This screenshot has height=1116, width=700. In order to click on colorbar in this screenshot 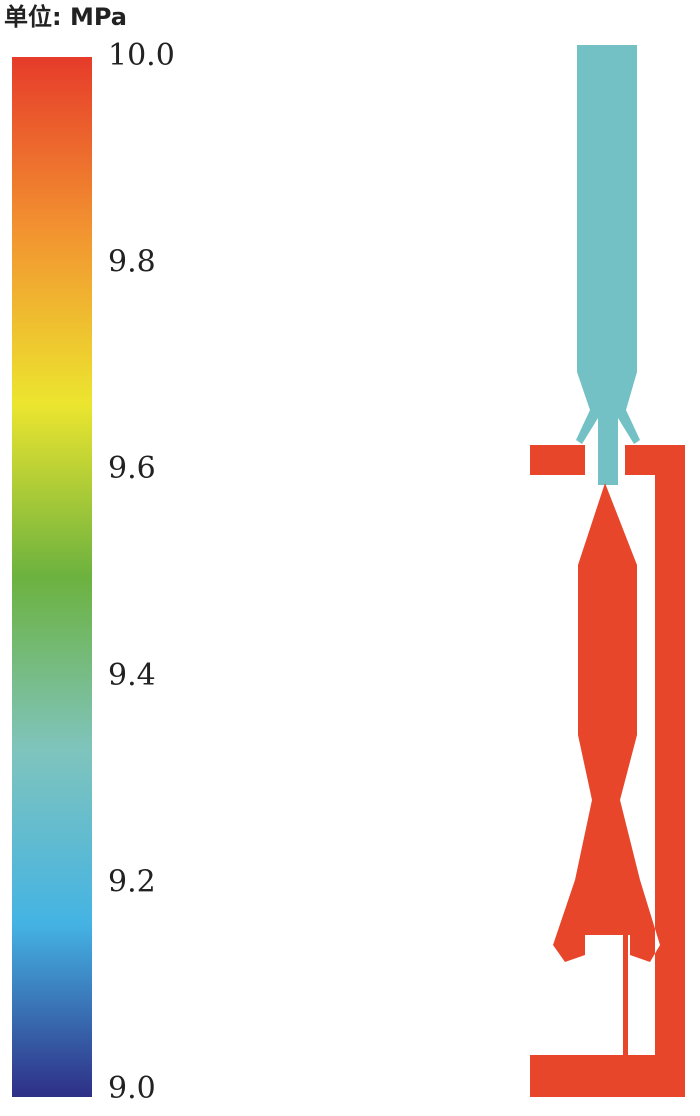, I will do `click(52, 577)`.